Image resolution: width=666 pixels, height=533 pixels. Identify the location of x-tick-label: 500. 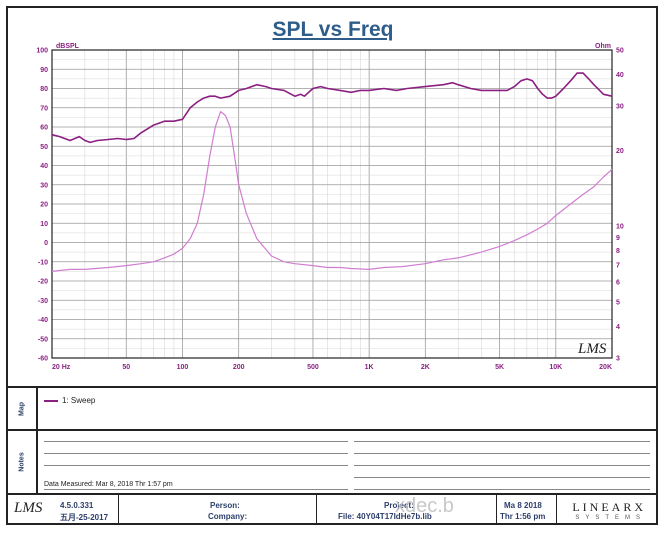
(313, 367).